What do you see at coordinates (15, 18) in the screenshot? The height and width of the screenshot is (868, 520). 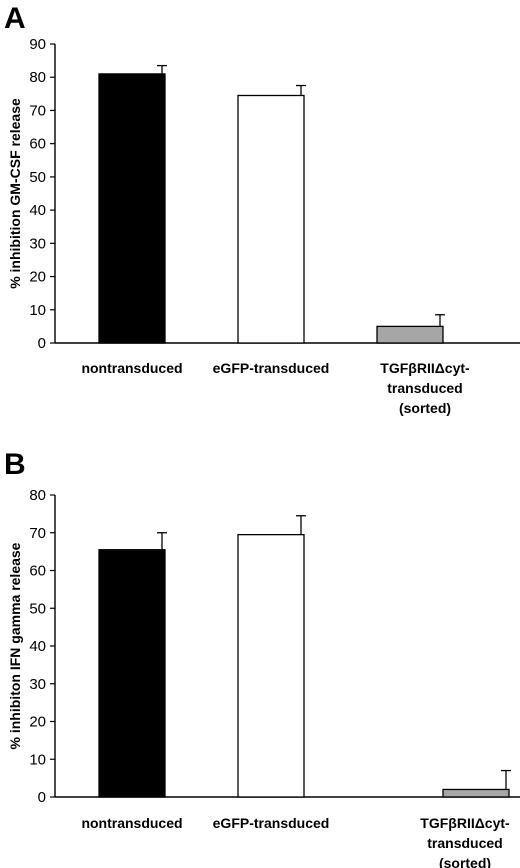 I see `panel-letter: A` at bounding box center [15, 18].